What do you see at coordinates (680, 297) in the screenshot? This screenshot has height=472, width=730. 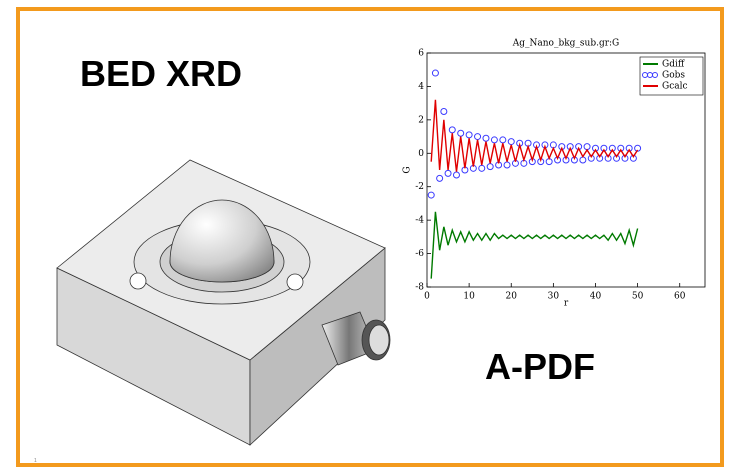 I see `x-tick-label: 60` at bounding box center [680, 297].